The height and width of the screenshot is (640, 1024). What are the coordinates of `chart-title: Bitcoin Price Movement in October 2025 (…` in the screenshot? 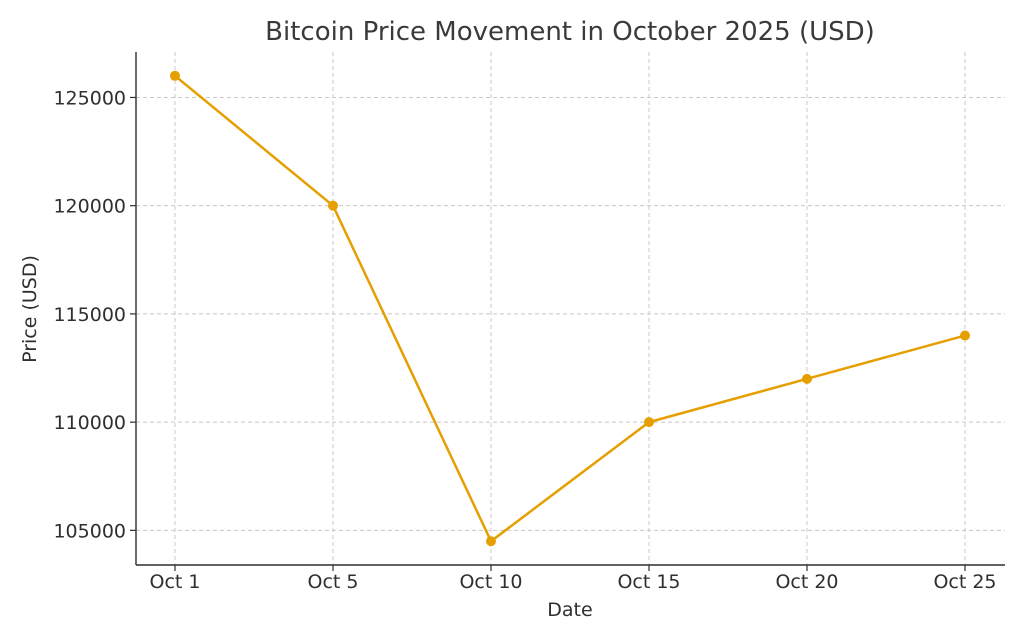 It's located at (570, 32).